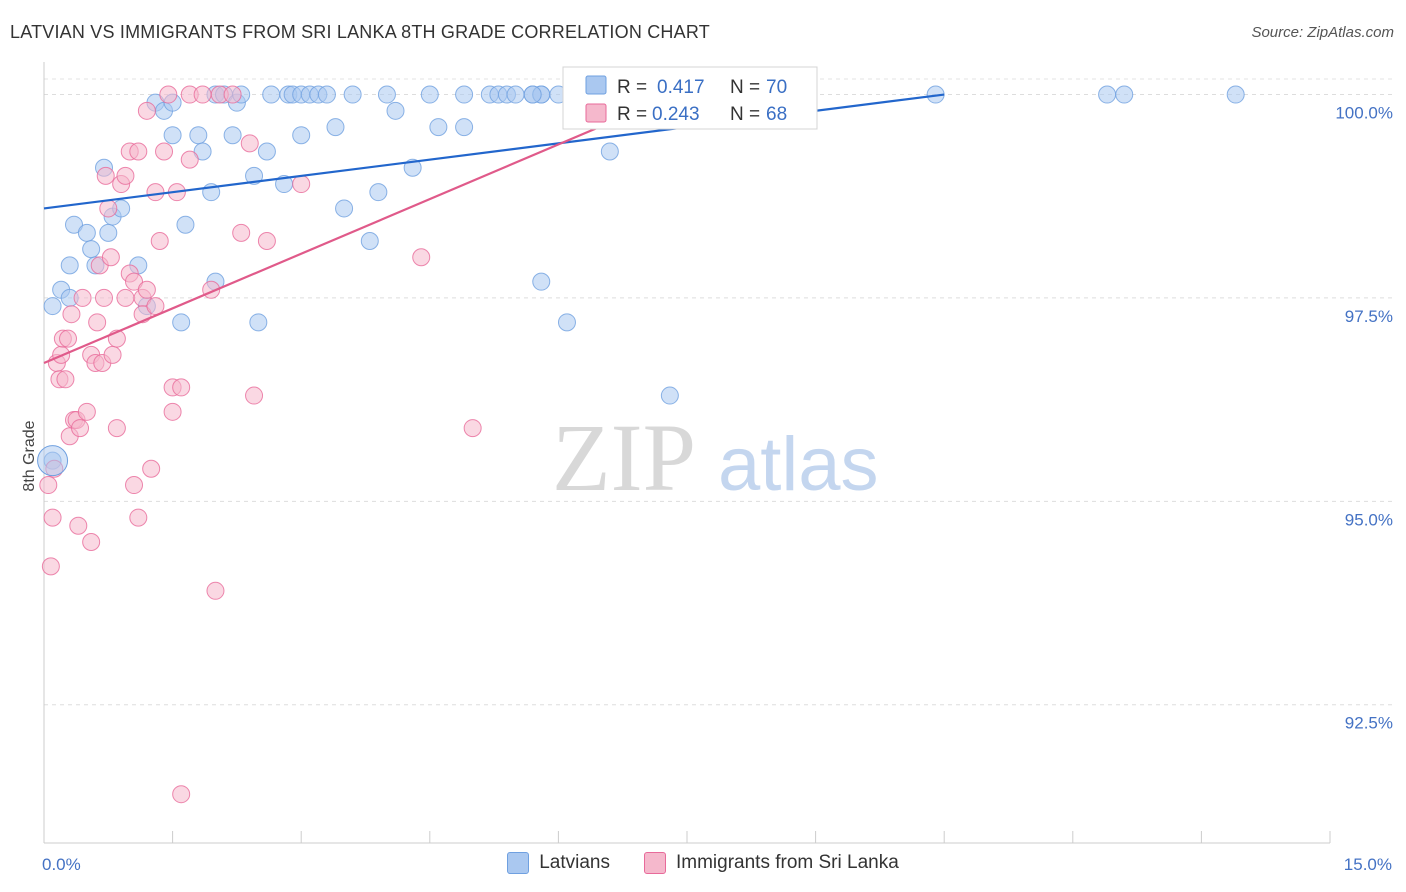  What do you see at coordinates (61, 864) in the screenshot?
I see `x-tick-label-0: 0.0%` at bounding box center [61, 864].